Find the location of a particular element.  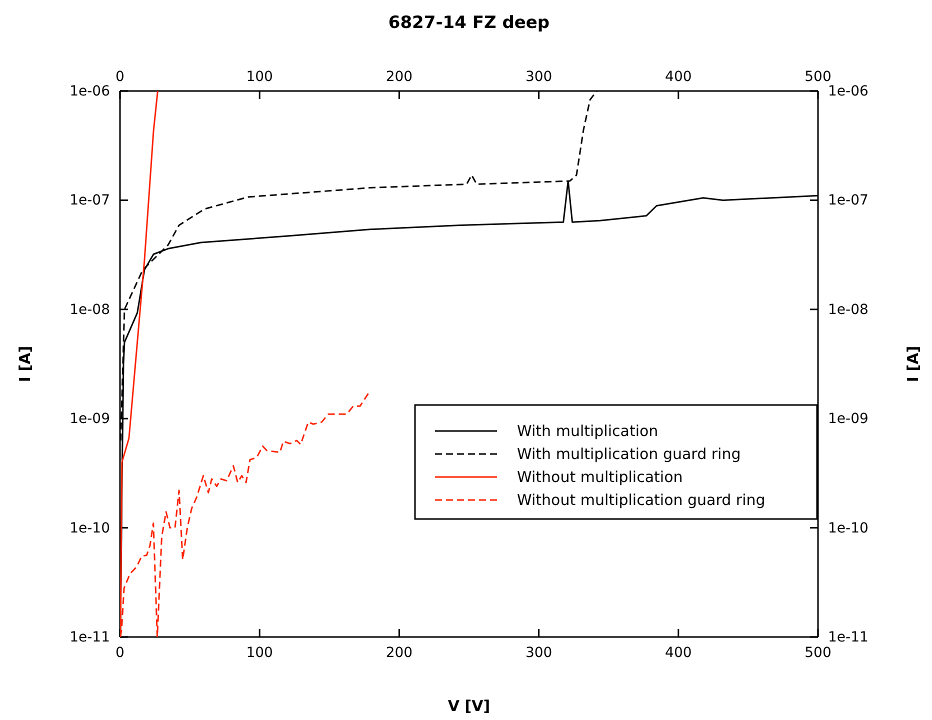

legend-label: With multiplication guard ring is located at coordinates (629, 454).